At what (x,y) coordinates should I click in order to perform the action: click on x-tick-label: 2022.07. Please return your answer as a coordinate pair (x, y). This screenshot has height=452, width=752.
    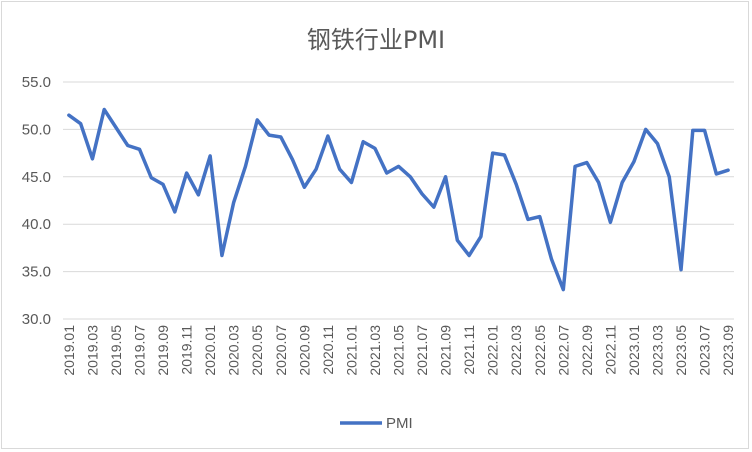
    Looking at the image, I should click on (563, 350).